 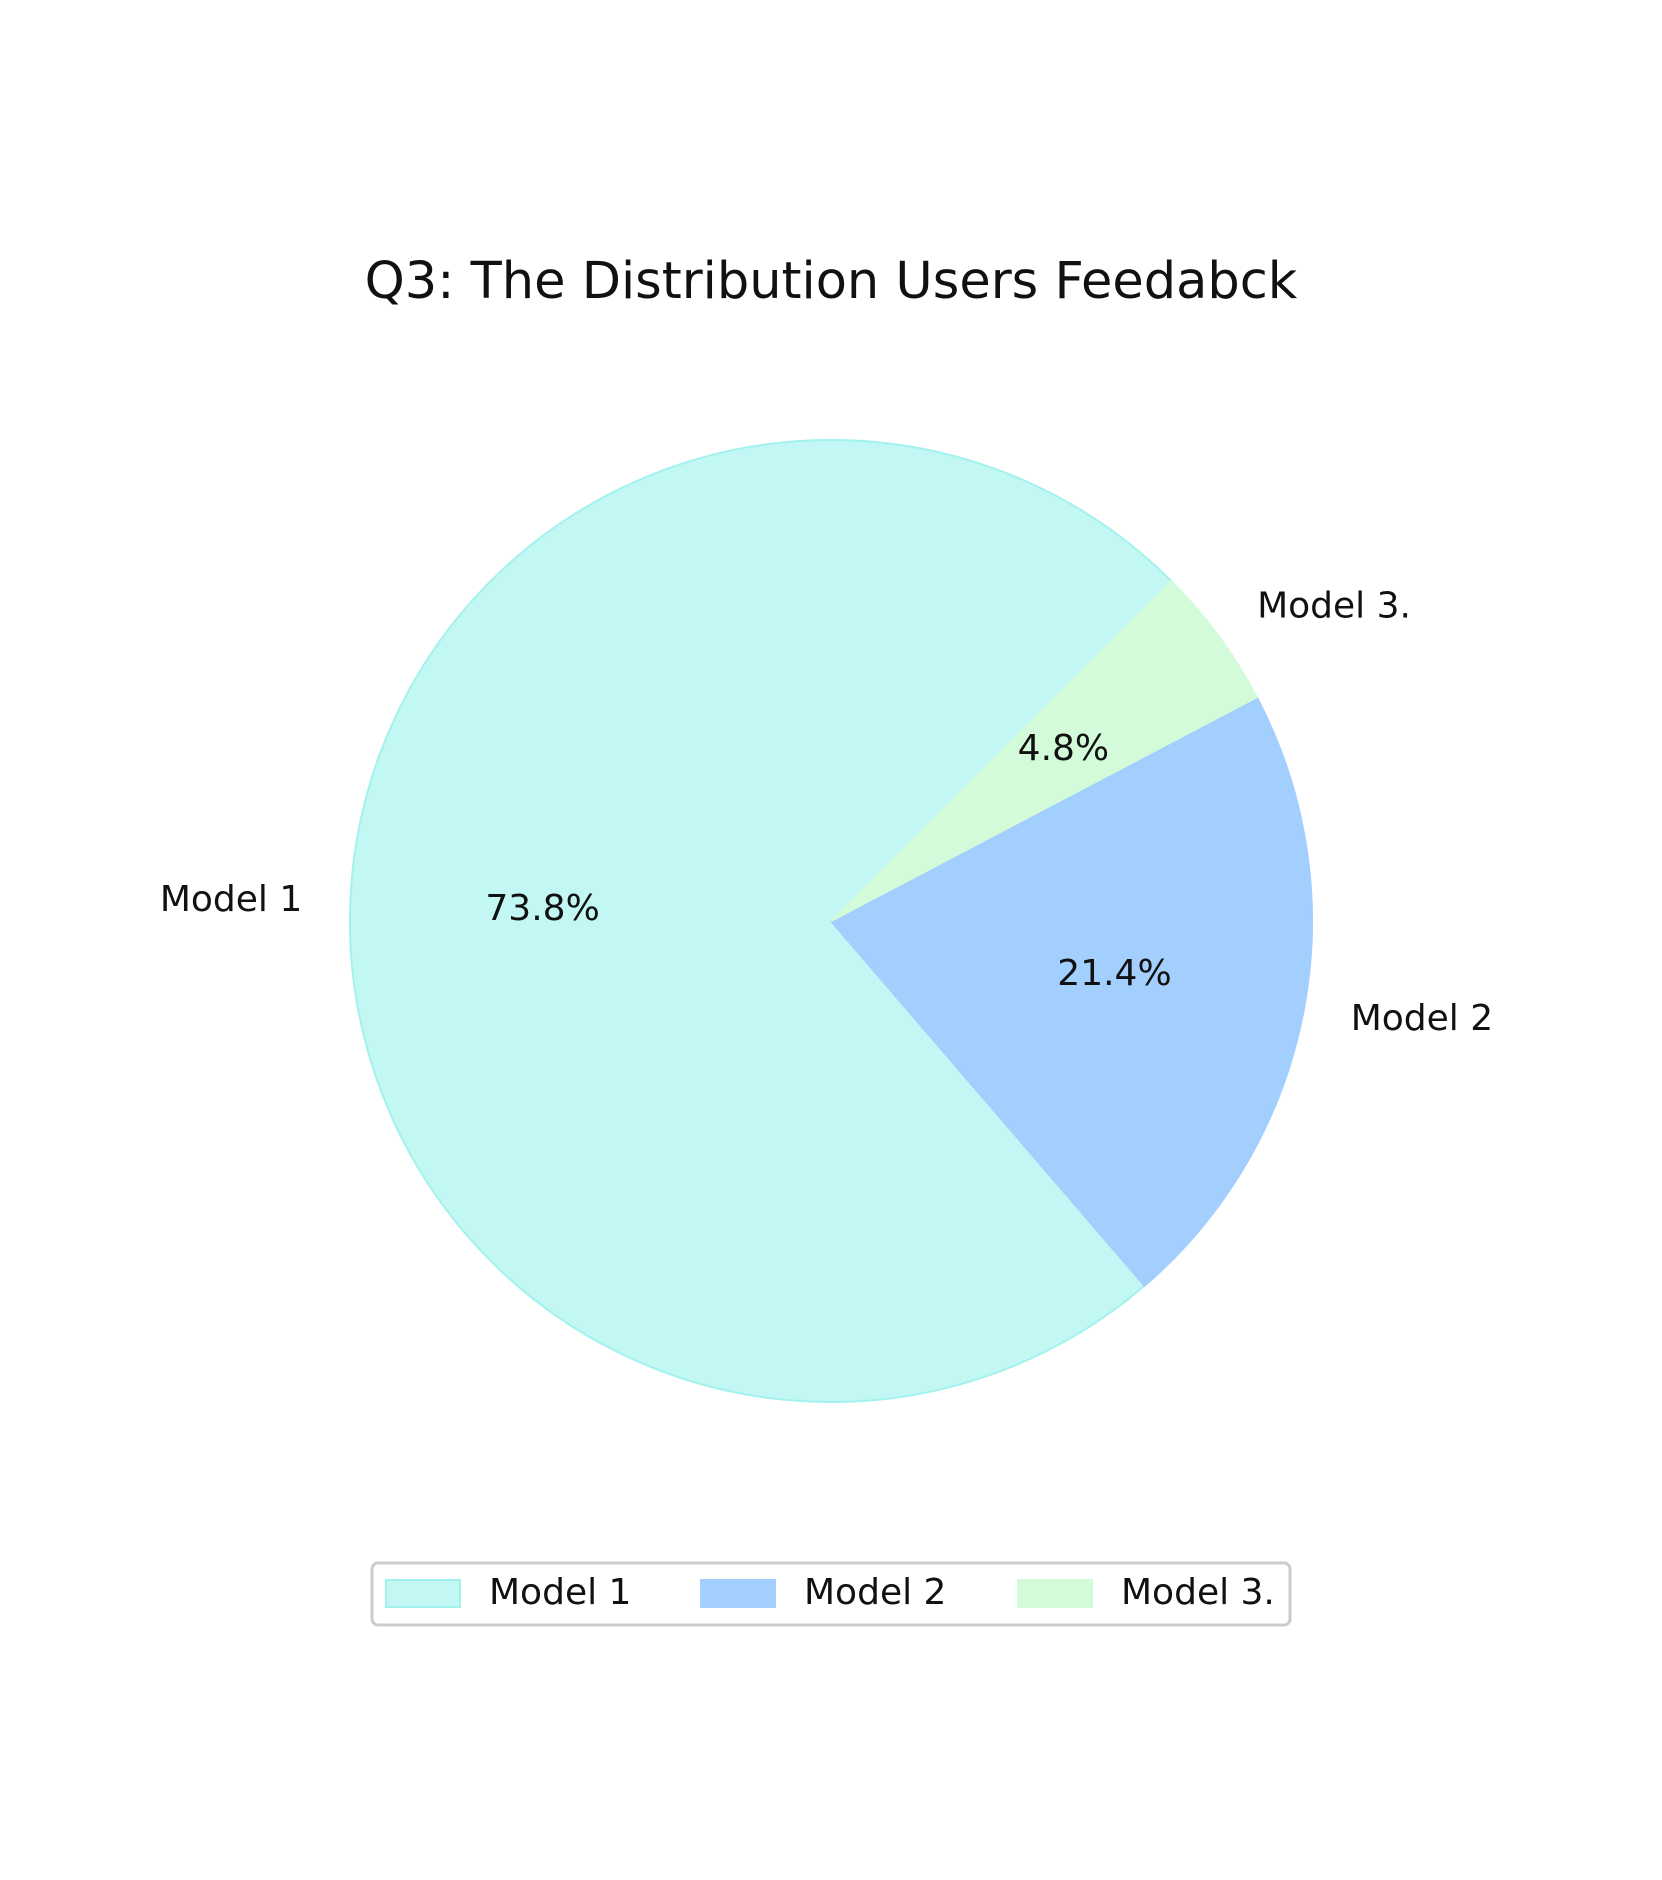 What do you see at coordinates (560, 1592) in the screenshot?
I see `legend-label-1: Model 1` at bounding box center [560, 1592].